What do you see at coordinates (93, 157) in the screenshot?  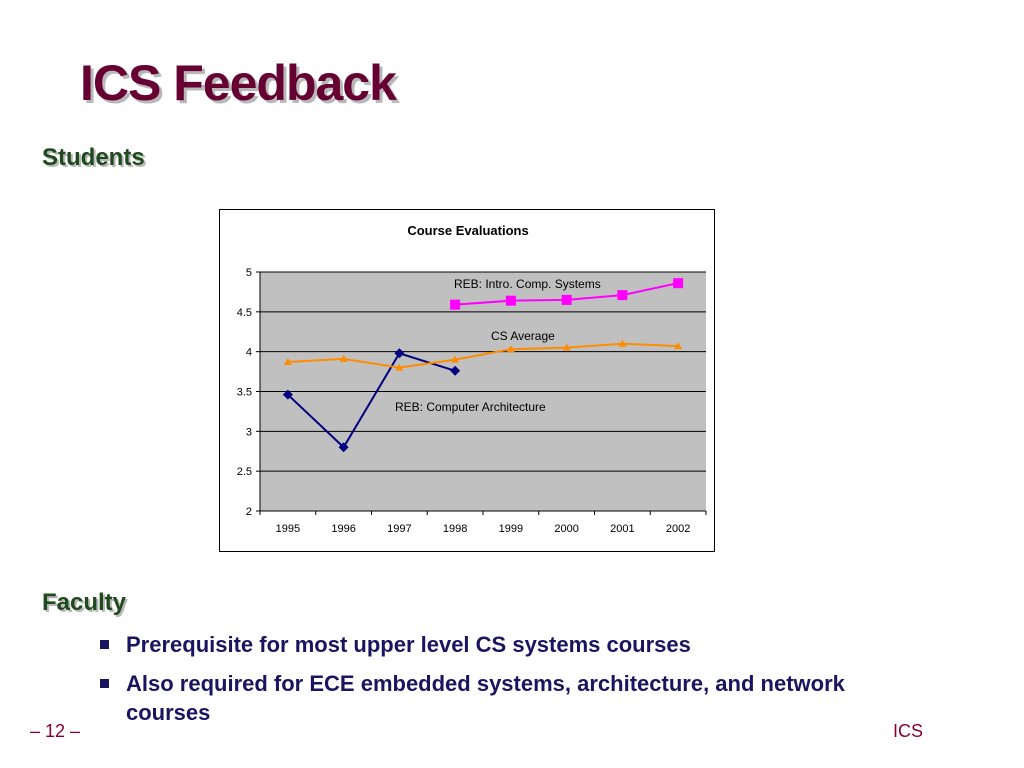 I see `students-heading: Students` at bounding box center [93, 157].